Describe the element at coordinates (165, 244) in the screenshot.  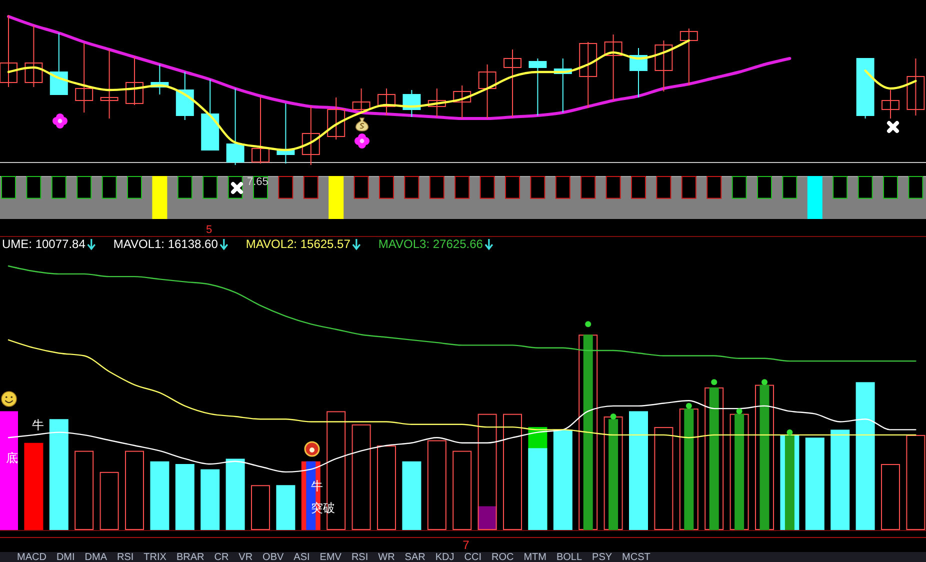
I see `text: MAVOL1: 16138.60` at that location.